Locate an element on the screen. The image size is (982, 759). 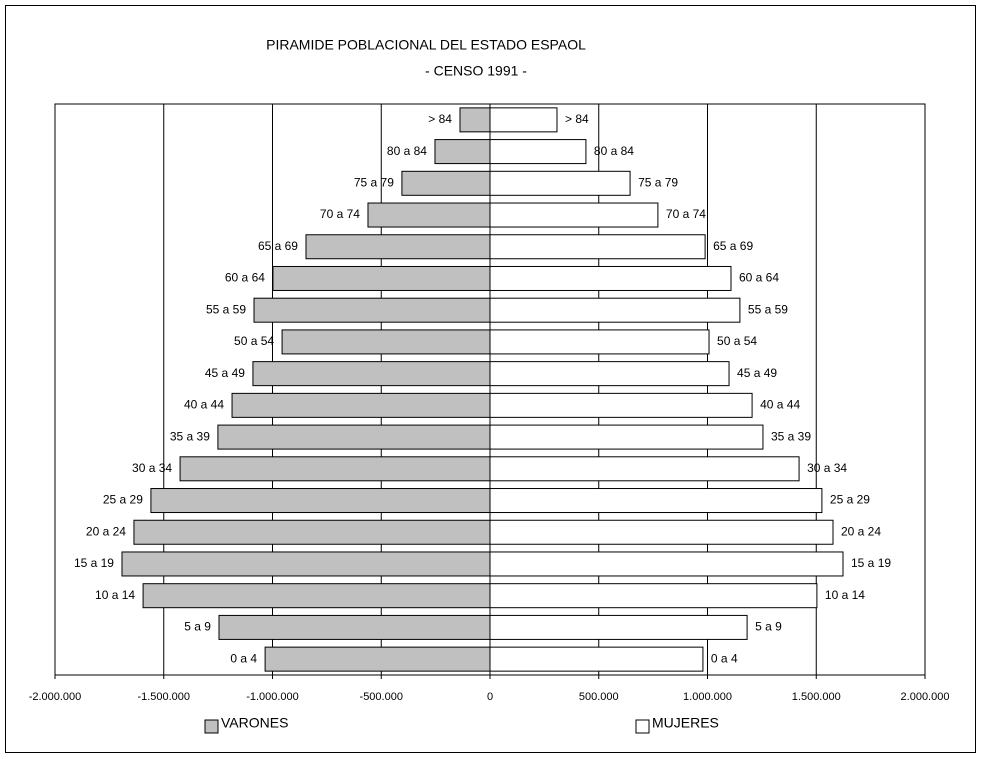
x-tick-label: 500.000 is located at coordinates (599, 697).